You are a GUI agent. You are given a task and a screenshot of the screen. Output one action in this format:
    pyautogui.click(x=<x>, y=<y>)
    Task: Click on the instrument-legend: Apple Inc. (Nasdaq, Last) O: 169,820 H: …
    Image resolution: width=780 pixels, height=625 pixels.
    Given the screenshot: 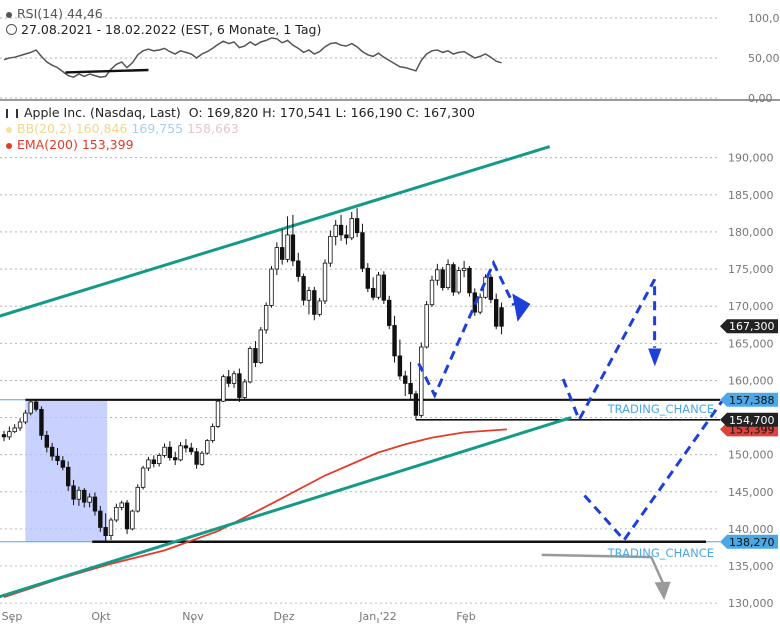 What is the action you would take?
    pyautogui.click(x=240, y=112)
    